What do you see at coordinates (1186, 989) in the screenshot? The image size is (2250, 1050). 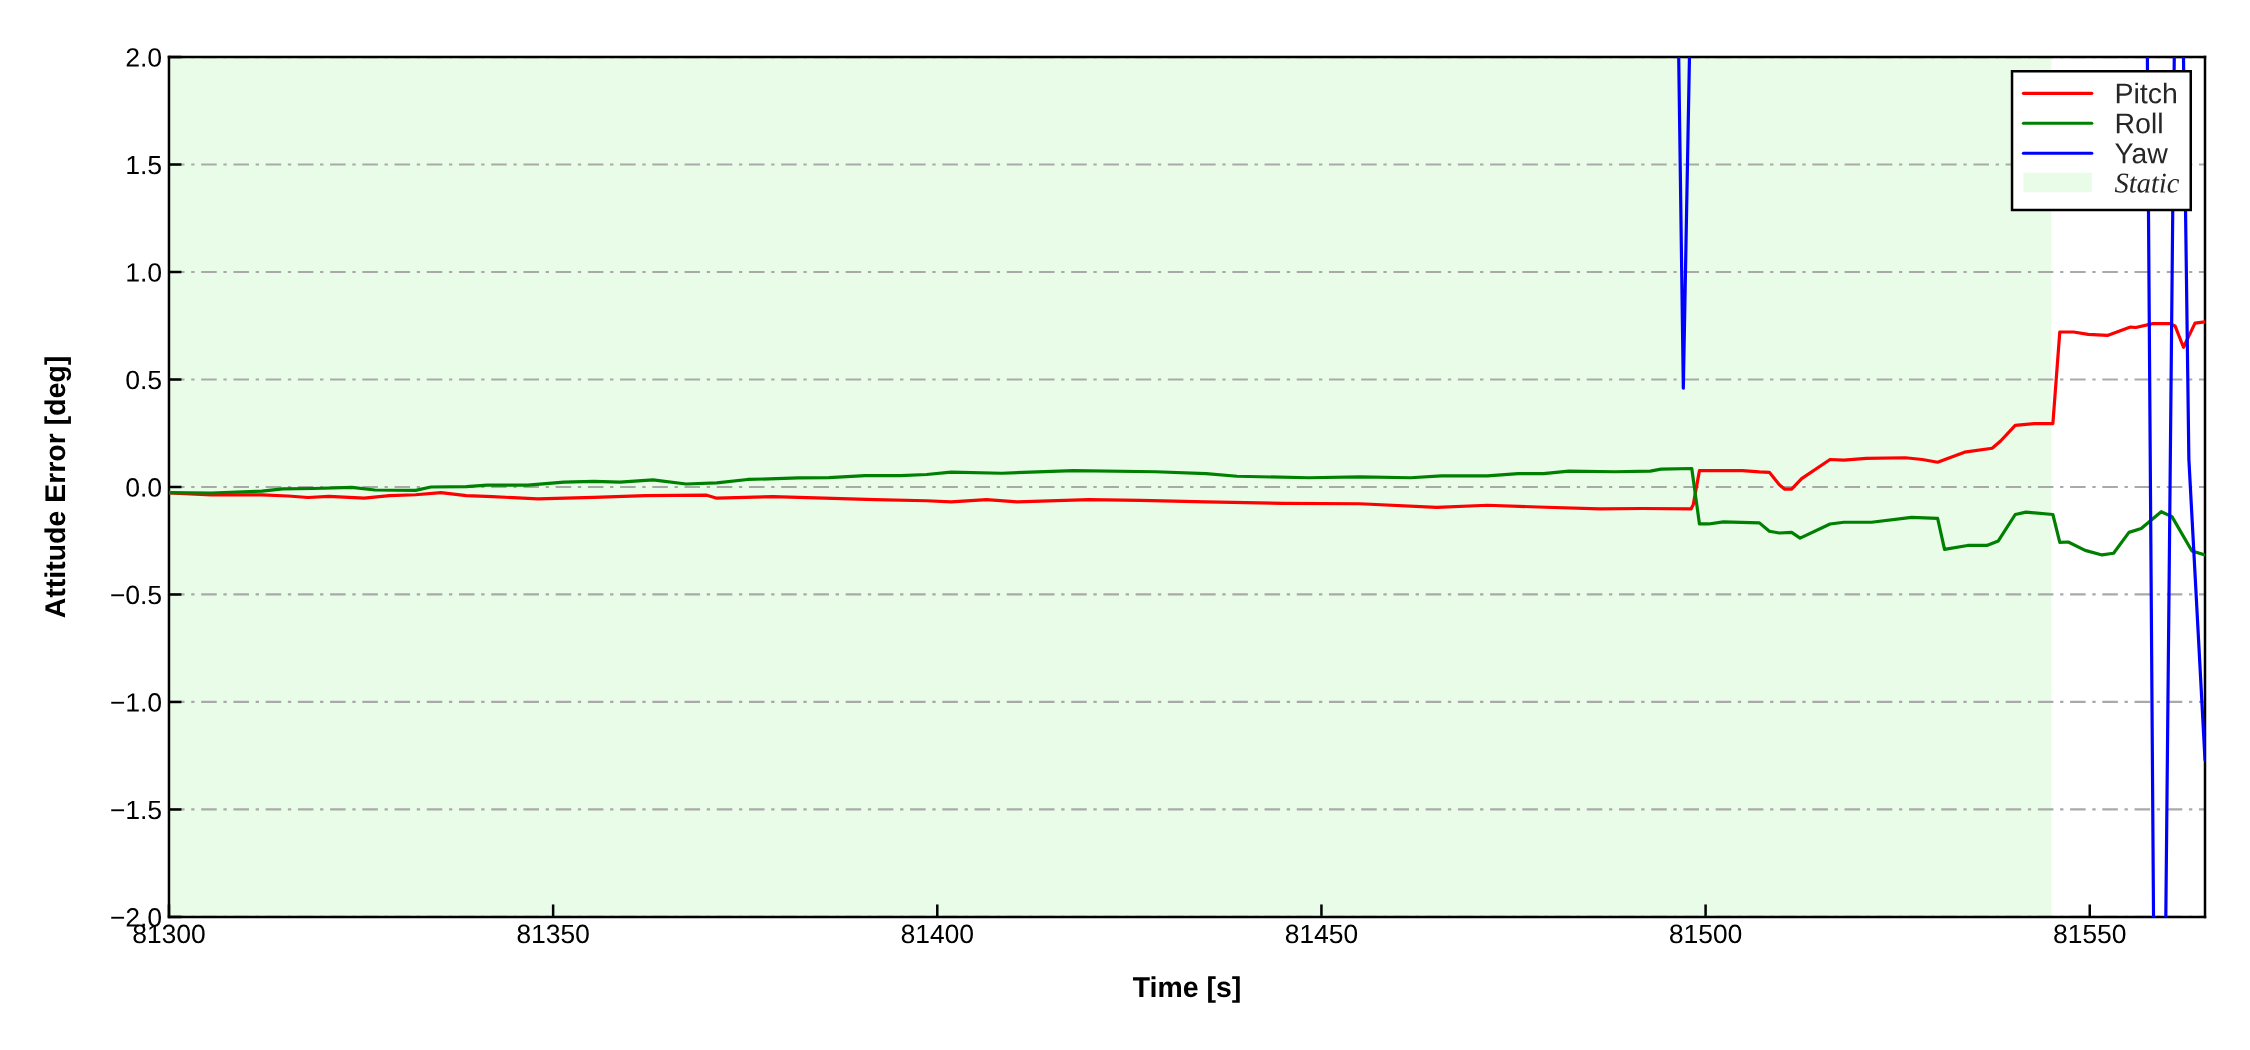 I see `x-axis-title: Time [s]` at bounding box center [1186, 989].